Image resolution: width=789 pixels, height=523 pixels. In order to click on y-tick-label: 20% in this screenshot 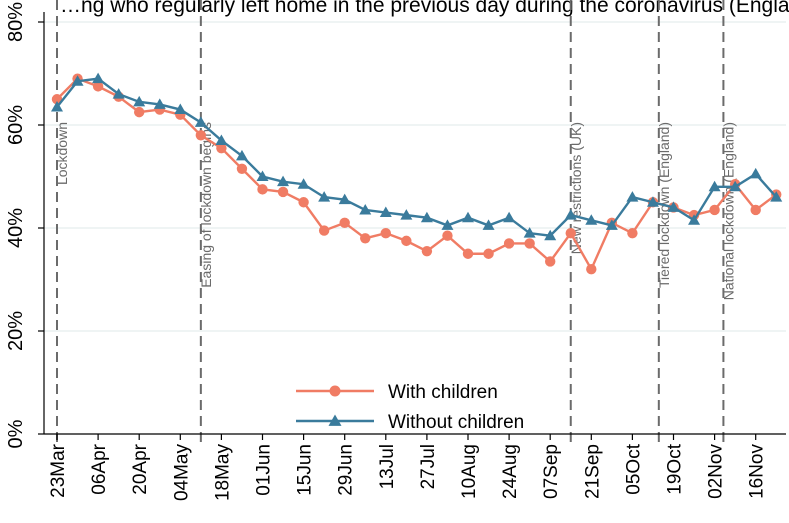, I will do `click(16, 331)`.